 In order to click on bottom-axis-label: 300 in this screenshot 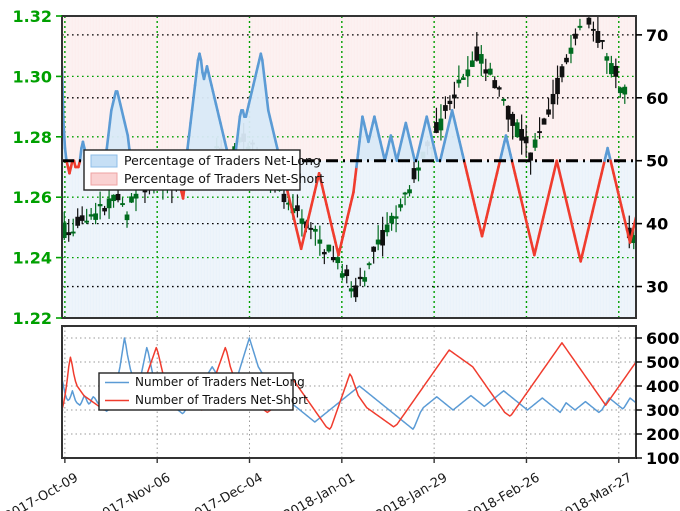, I will do `click(662, 410)`.